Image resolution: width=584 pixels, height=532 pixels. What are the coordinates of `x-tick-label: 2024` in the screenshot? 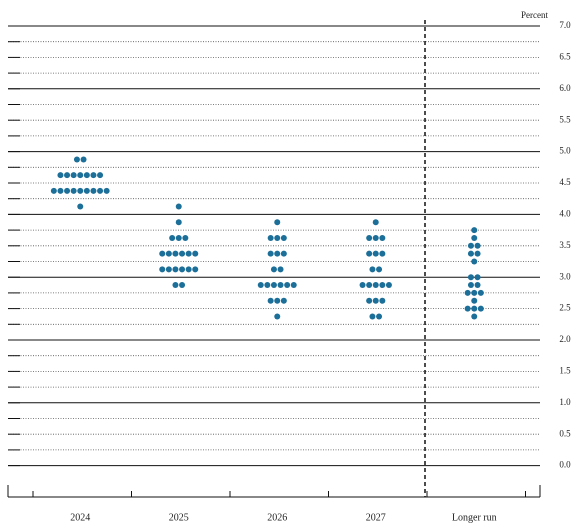 It's located at (80, 517).